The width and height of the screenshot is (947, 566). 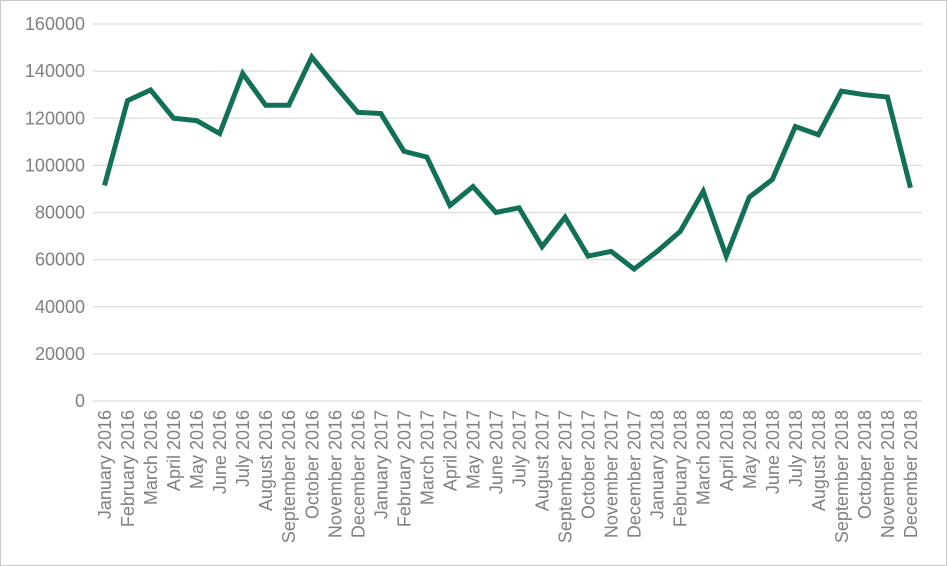 What do you see at coordinates (312, 464) in the screenshot?
I see `x-axis-tick-label: October 2016` at bounding box center [312, 464].